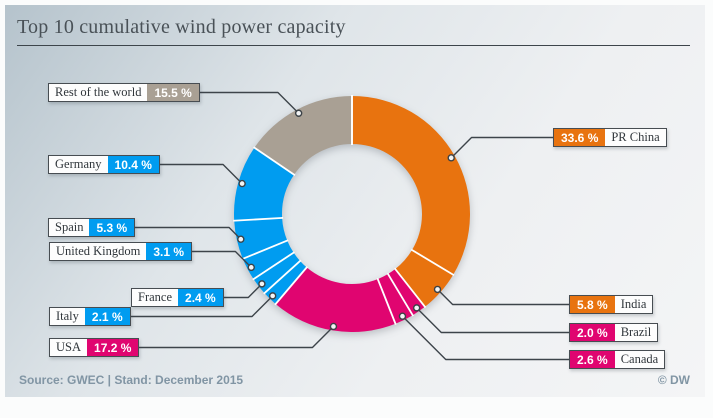 Image resolution: width=713 pixels, height=418 pixels. Describe the element at coordinates (200, 297) in the screenshot. I see `value-label: 2.4 %` at that location.